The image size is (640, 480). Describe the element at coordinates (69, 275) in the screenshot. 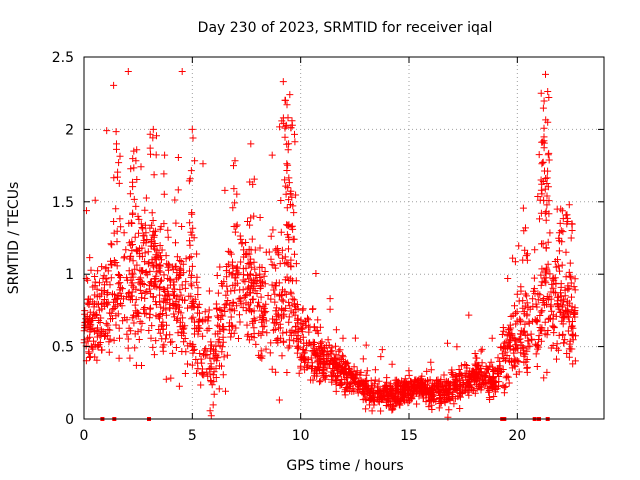

I see `y-tick-label: 1` at that location.